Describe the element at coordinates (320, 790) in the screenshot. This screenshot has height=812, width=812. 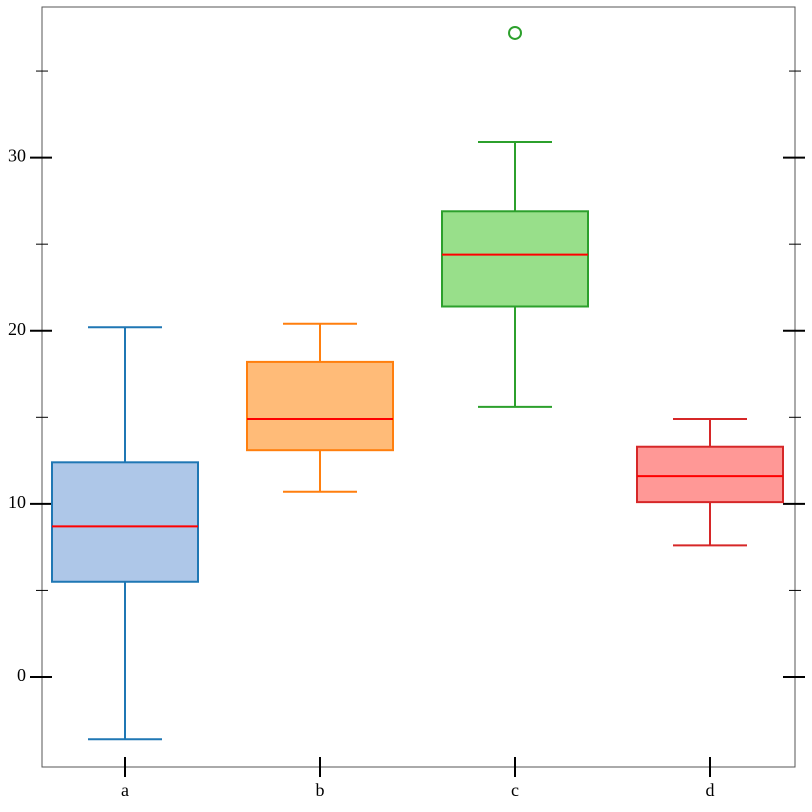
I see `x-tick-label: b` at that location.